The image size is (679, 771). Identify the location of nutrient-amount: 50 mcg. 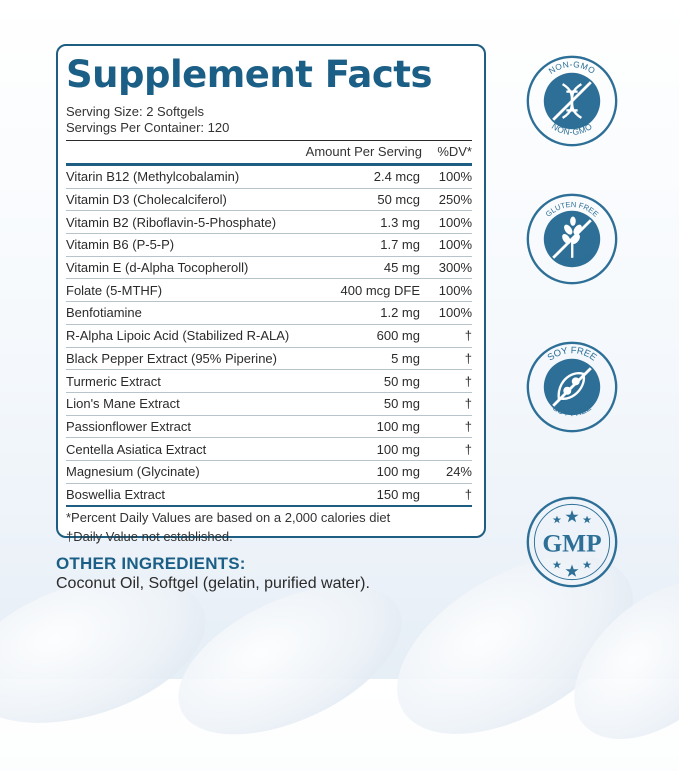
(398, 200).